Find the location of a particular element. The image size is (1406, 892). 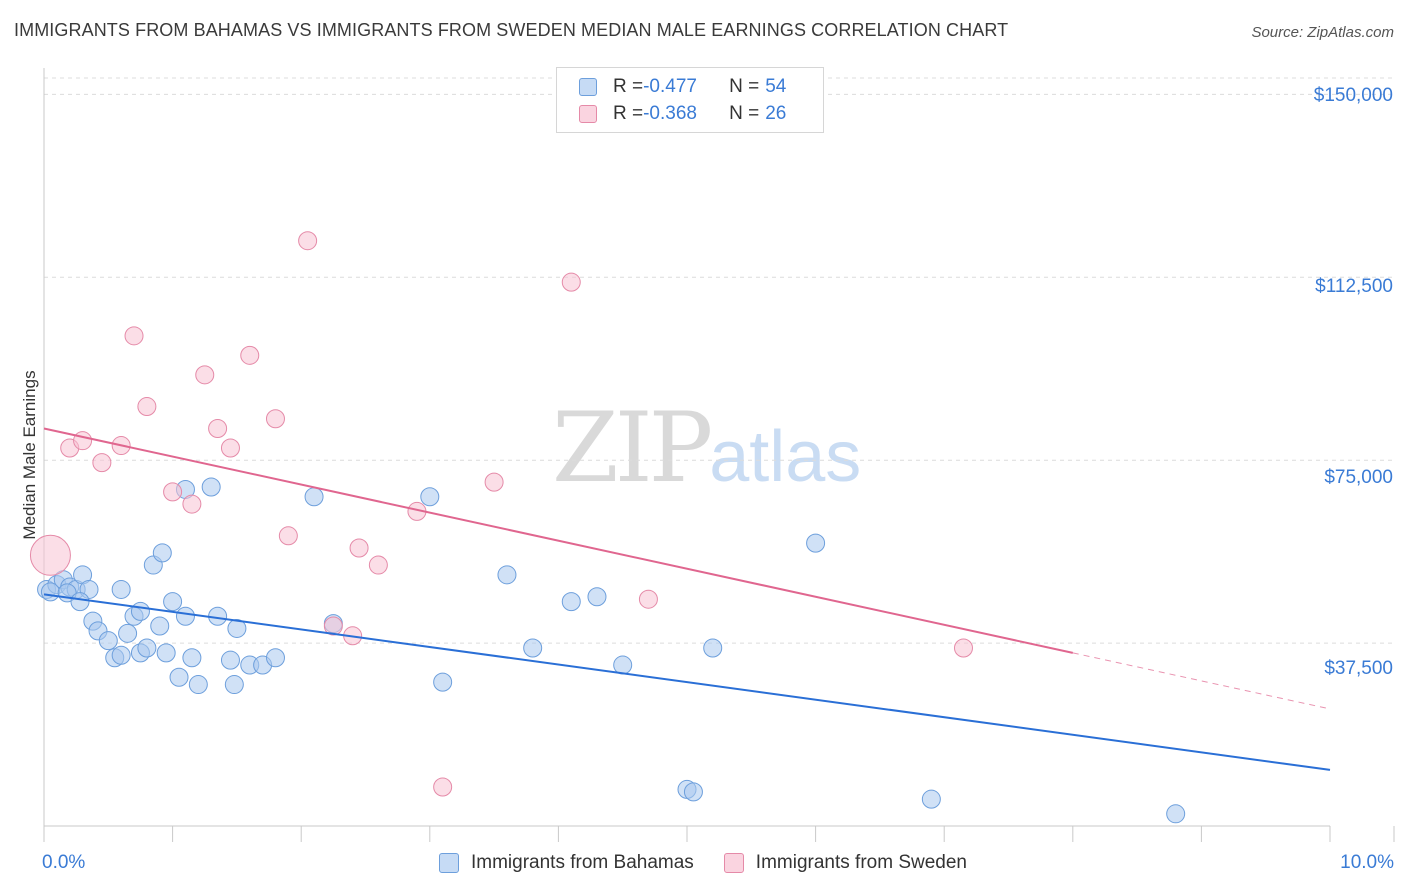

legend-row-bahamas: R = -0.477 N = 54 is located at coordinates (682, 87).